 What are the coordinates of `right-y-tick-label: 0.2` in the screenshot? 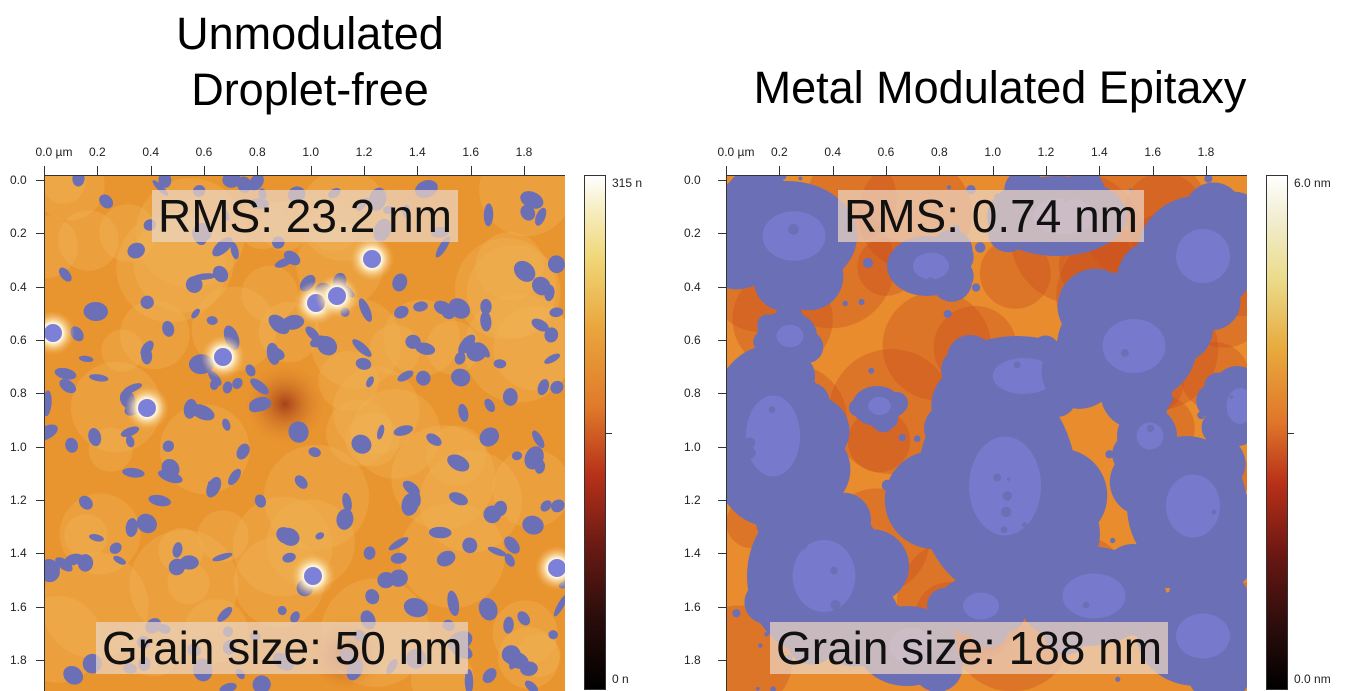 It's located at (692, 233).